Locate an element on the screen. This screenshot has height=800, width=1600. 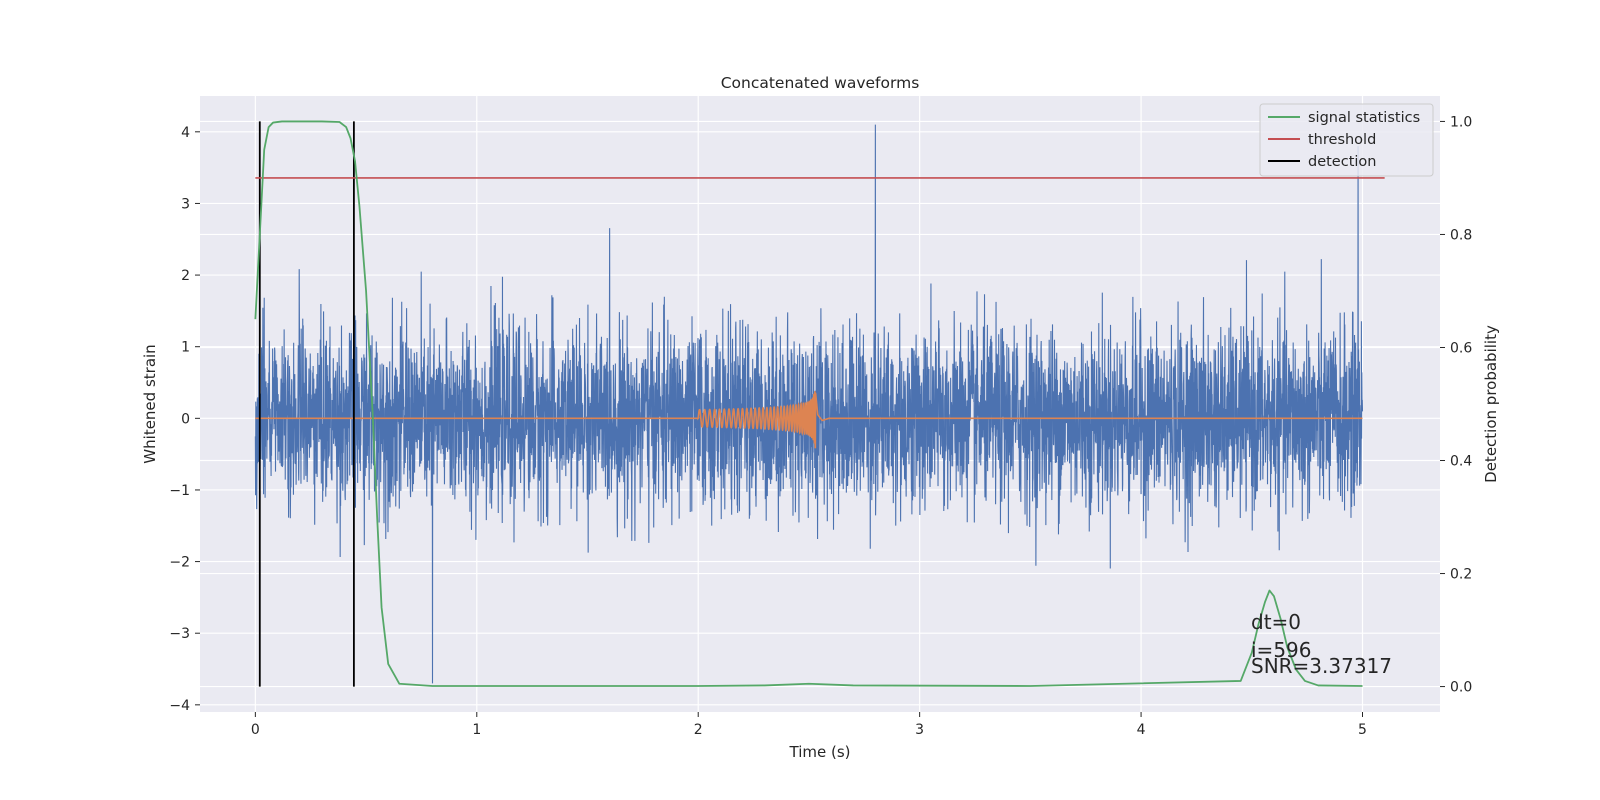
y-right-tick-label: 0.0 is located at coordinates (1461, 688).